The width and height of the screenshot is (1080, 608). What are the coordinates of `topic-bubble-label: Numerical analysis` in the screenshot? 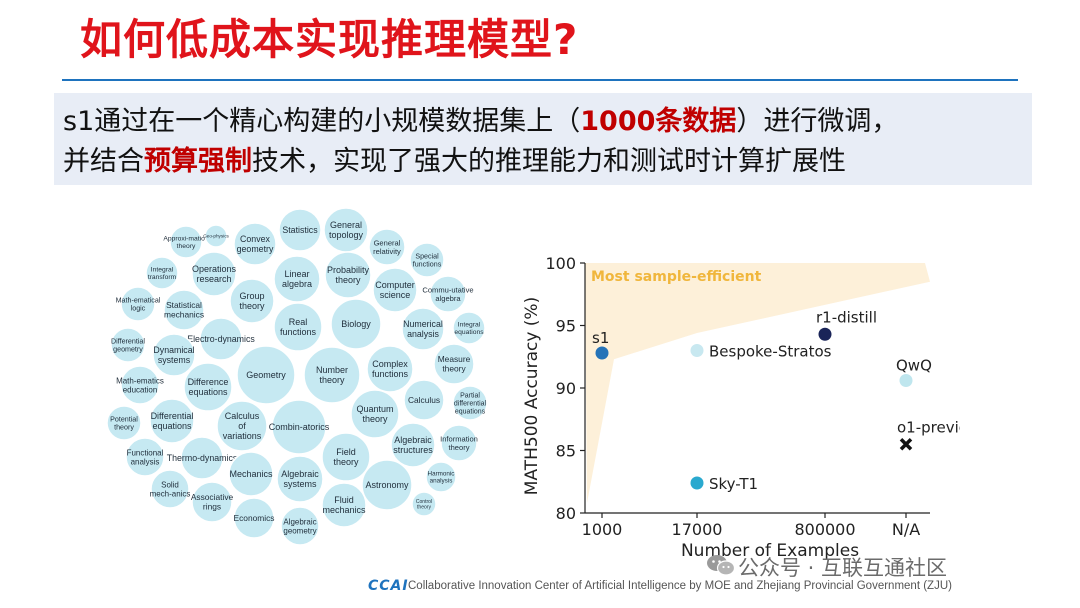 It's located at (423, 329).